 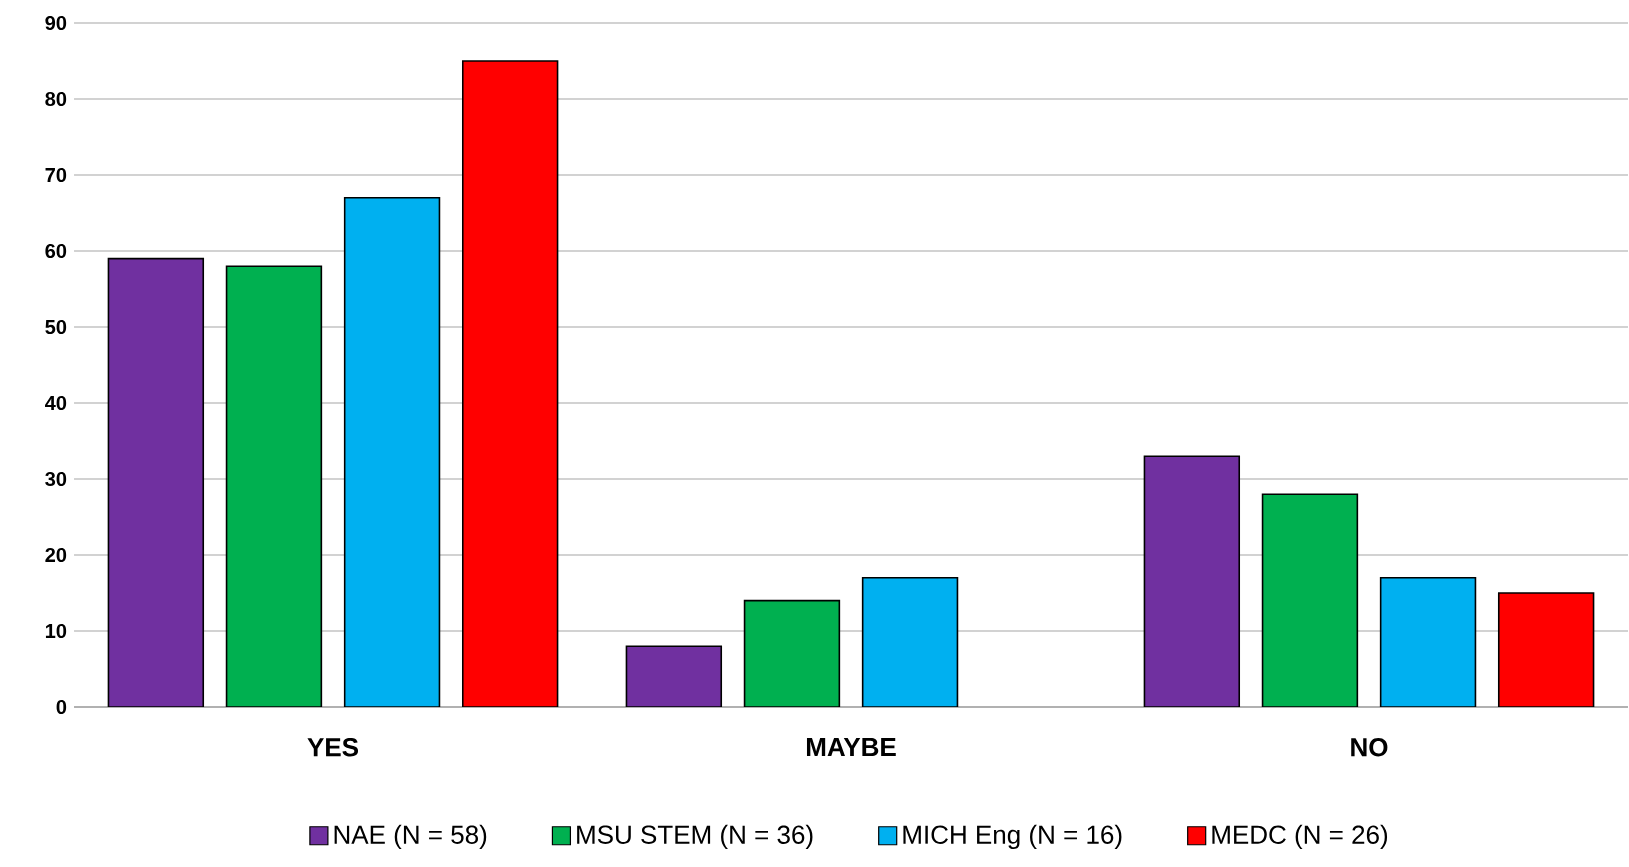 I want to click on y-tick-label: 50, so click(x=56, y=327).